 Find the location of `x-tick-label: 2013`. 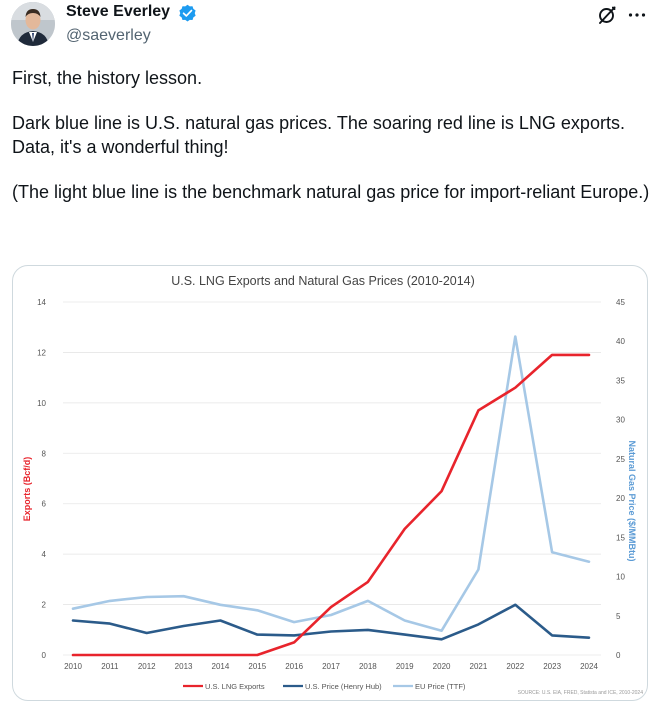

x-tick-label: 2013 is located at coordinates (184, 666).